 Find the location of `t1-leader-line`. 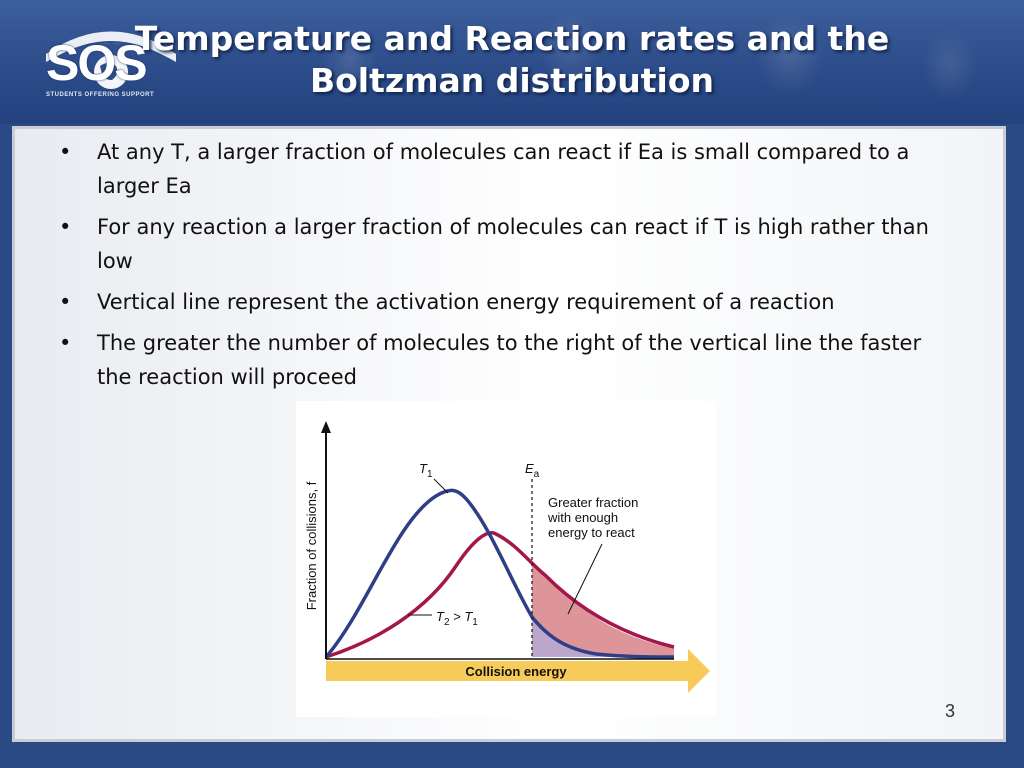

t1-leader-line is located at coordinates (441, 486).